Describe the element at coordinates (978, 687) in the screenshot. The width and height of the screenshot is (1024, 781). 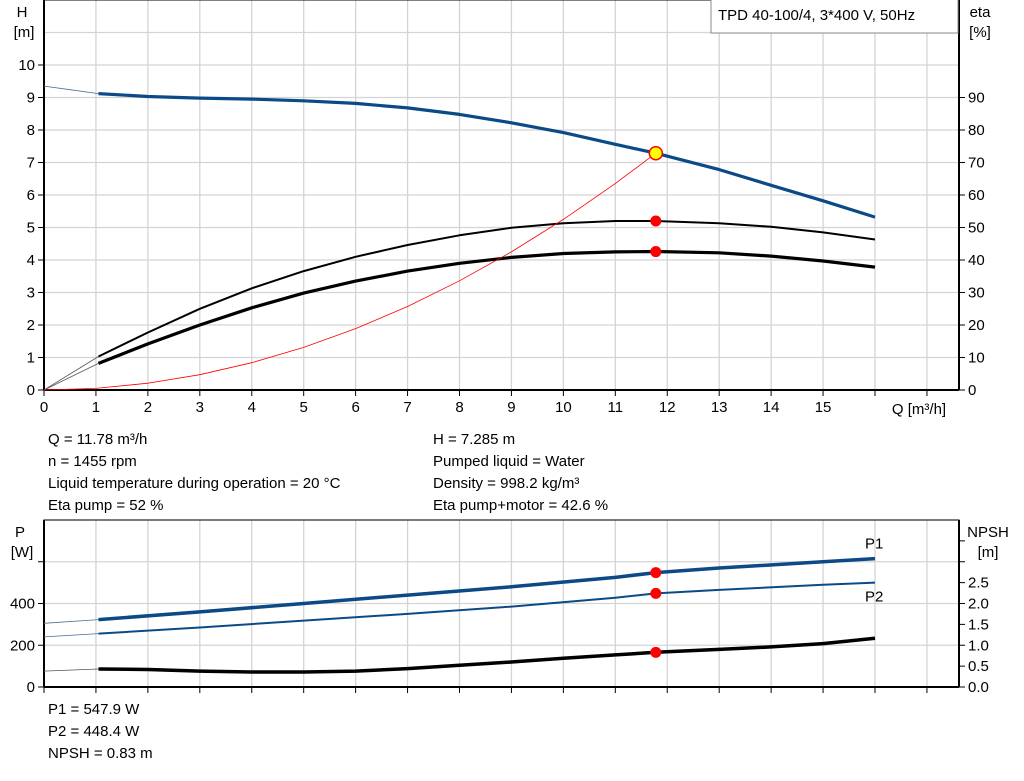
I see `y-right-tick-label: 0.0` at that location.